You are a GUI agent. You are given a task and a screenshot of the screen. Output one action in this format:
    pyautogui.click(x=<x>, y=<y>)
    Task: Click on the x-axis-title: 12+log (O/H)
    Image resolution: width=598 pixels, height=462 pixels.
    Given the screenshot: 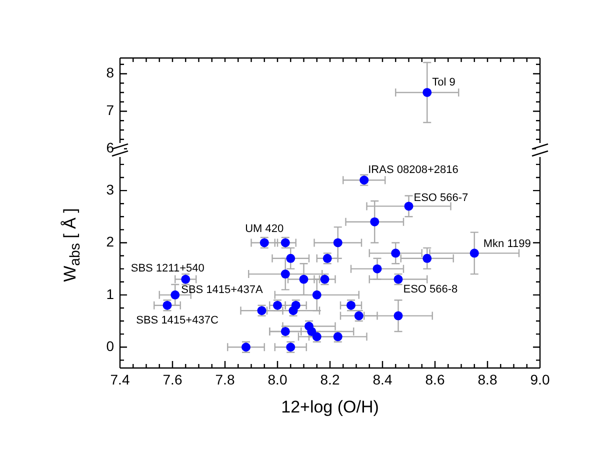 What is the action you would take?
    pyautogui.click(x=330, y=406)
    